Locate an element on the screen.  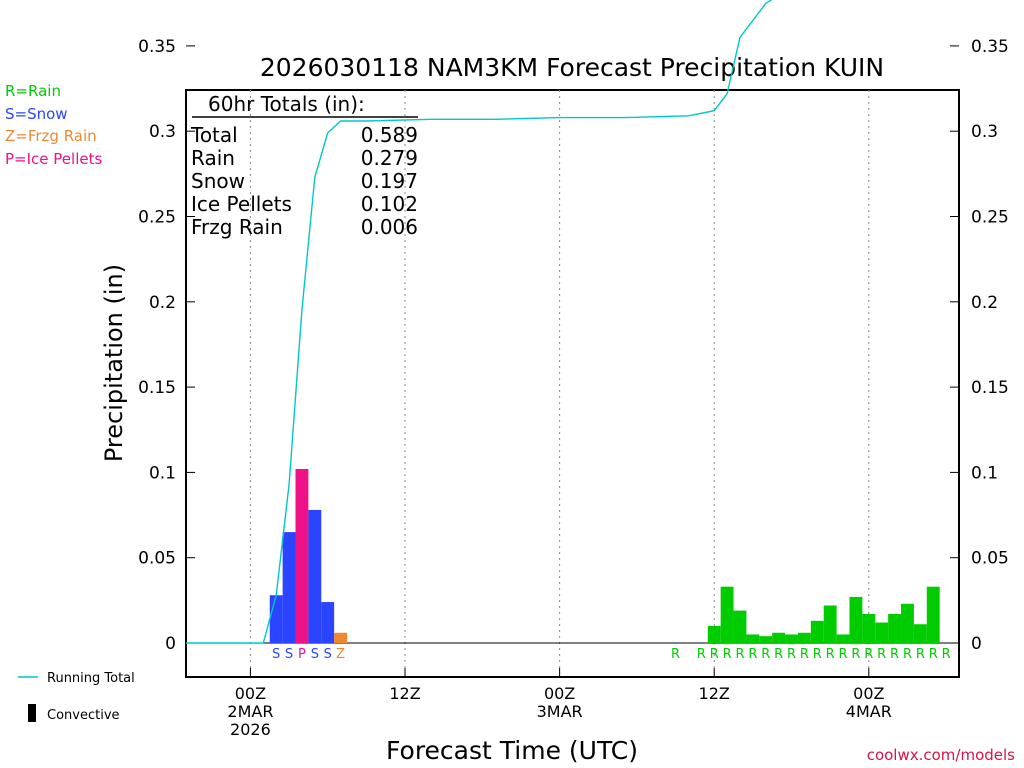
totals-row-label: Rain is located at coordinates (213, 158).